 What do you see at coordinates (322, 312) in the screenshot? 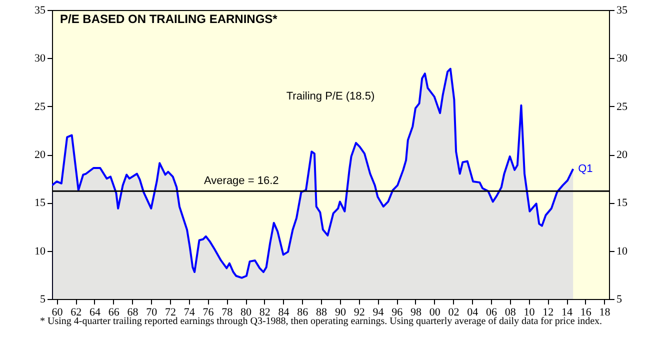
I see `x-tick-label: 88` at bounding box center [322, 312].